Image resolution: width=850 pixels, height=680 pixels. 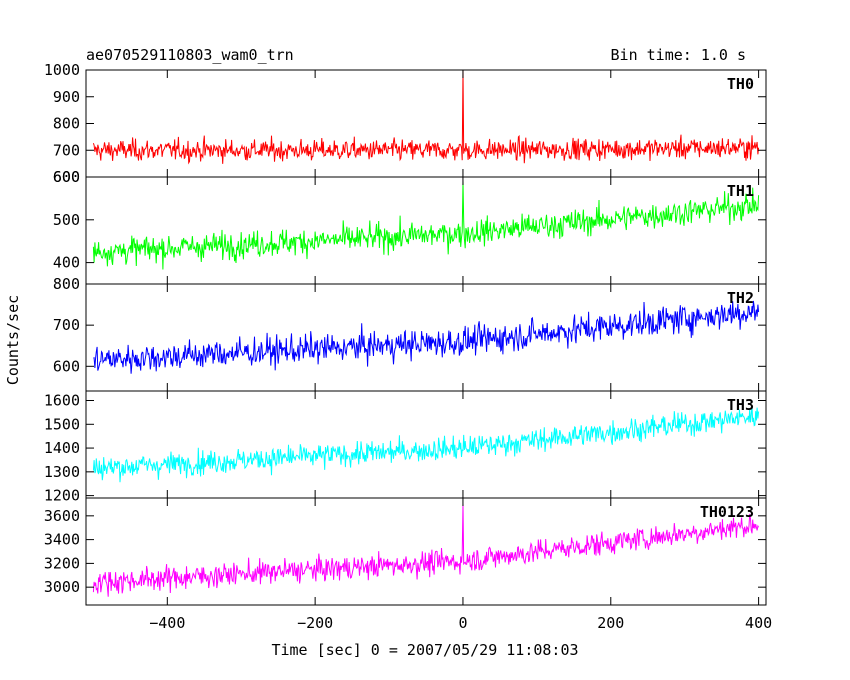 What do you see at coordinates (62, 587) in the screenshot?
I see `y-tick-label: 3000` at bounding box center [62, 587].